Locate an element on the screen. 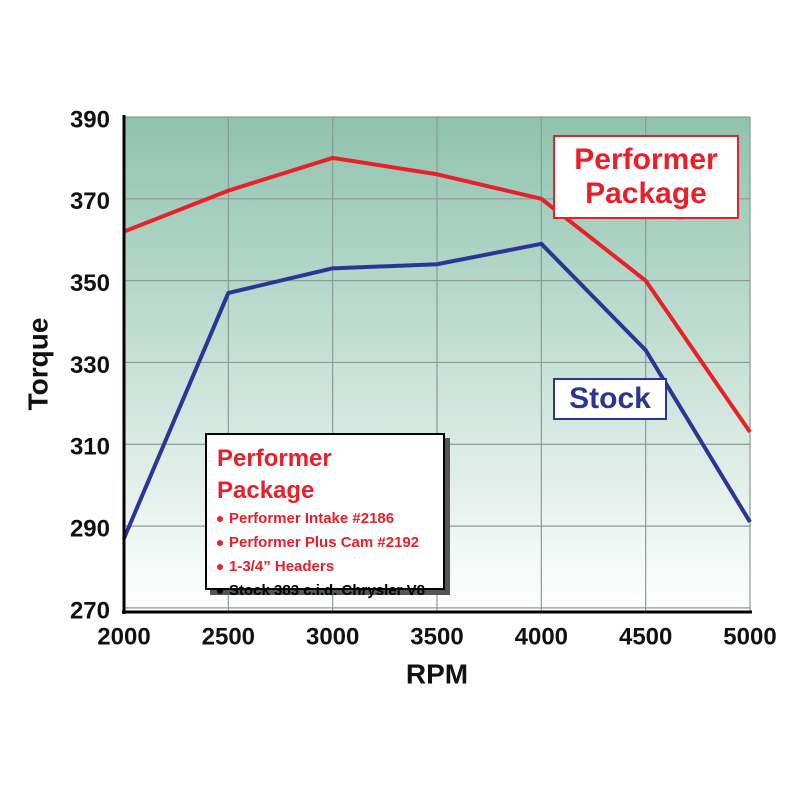 This screenshot has height=800, width=800. x-tick-label: 3500 is located at coordinates (436, 636).